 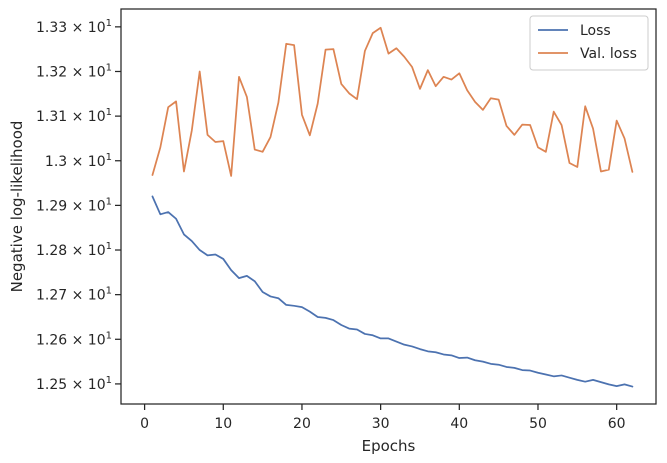 What do you see at coordinates (389, 446) in the screenshot?
I see `x-axis-label: Epochs` at bounding box center [389, 446].